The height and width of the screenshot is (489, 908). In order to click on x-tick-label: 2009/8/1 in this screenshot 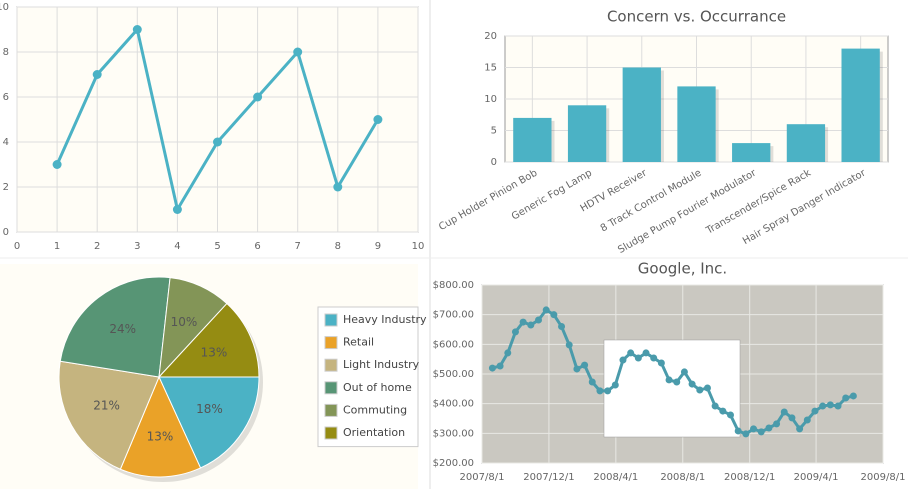, I will do `click(883, 477)`.